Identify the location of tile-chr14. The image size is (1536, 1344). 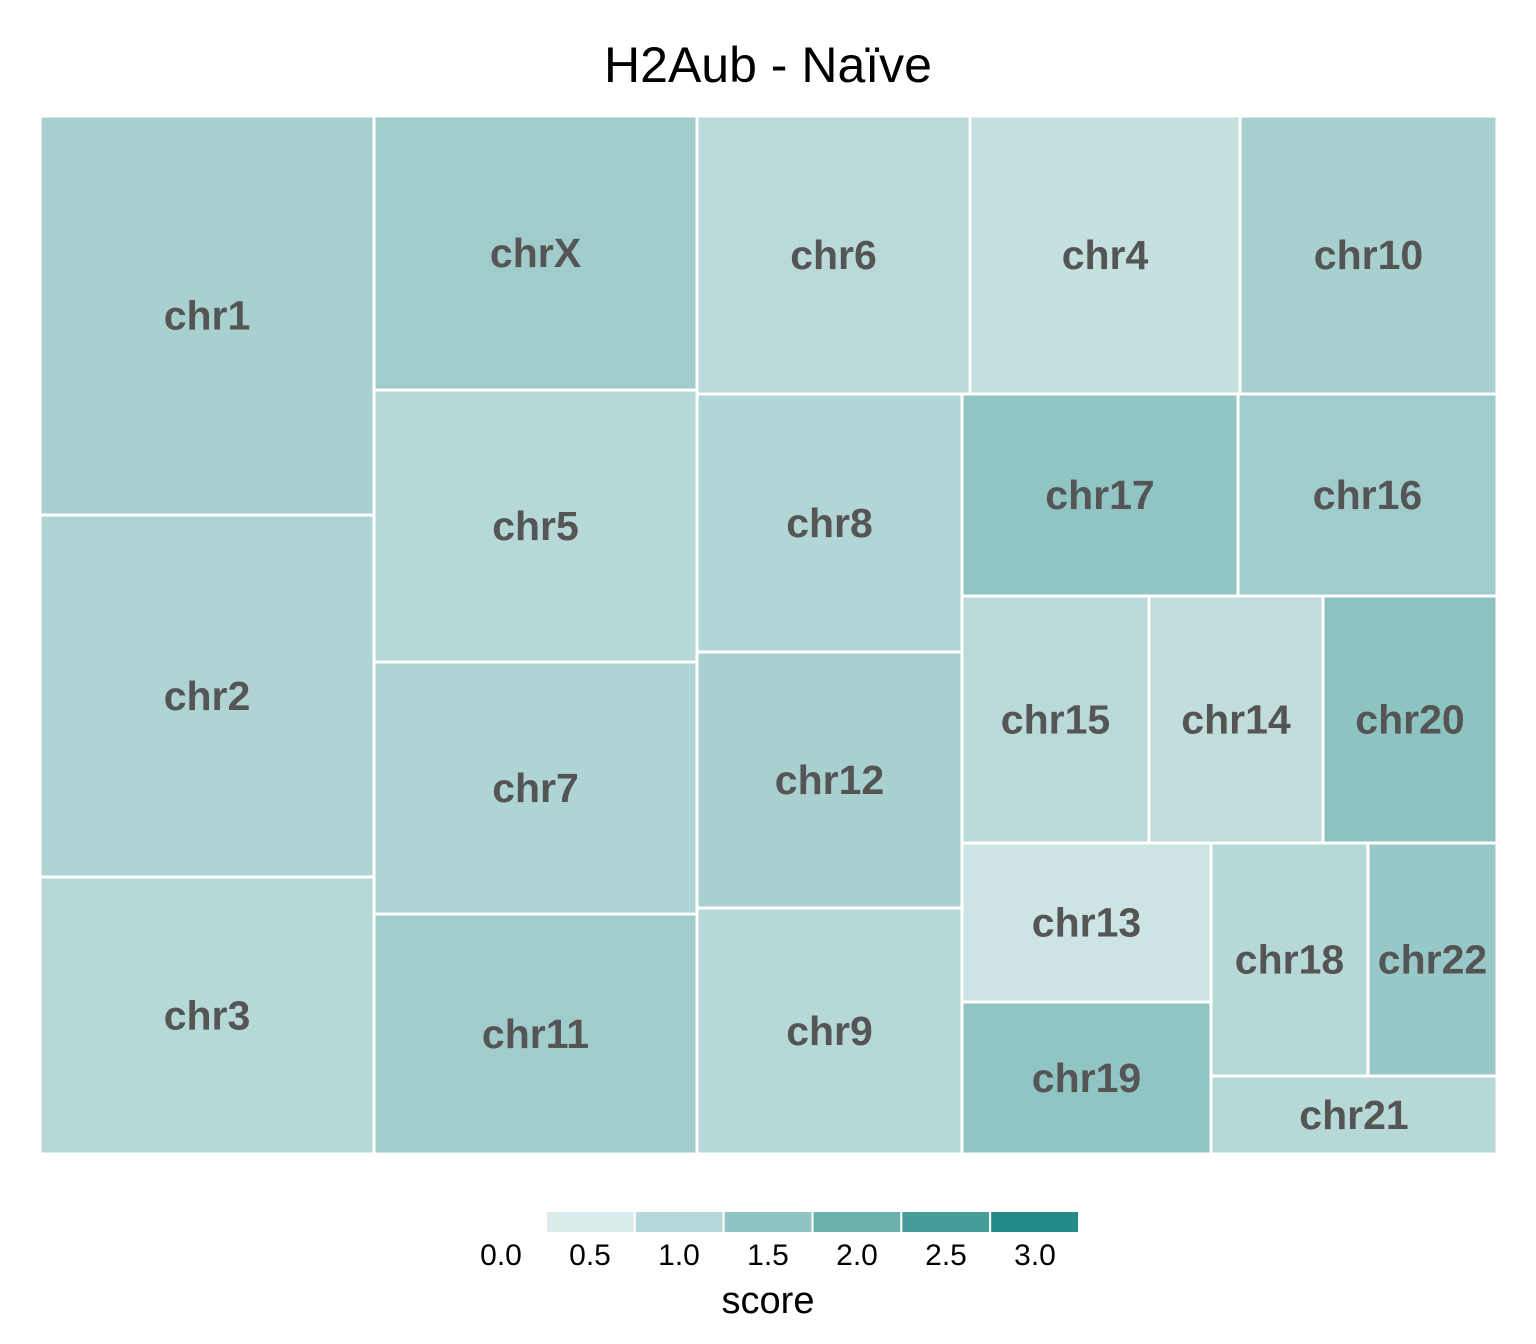
(1236, 719).